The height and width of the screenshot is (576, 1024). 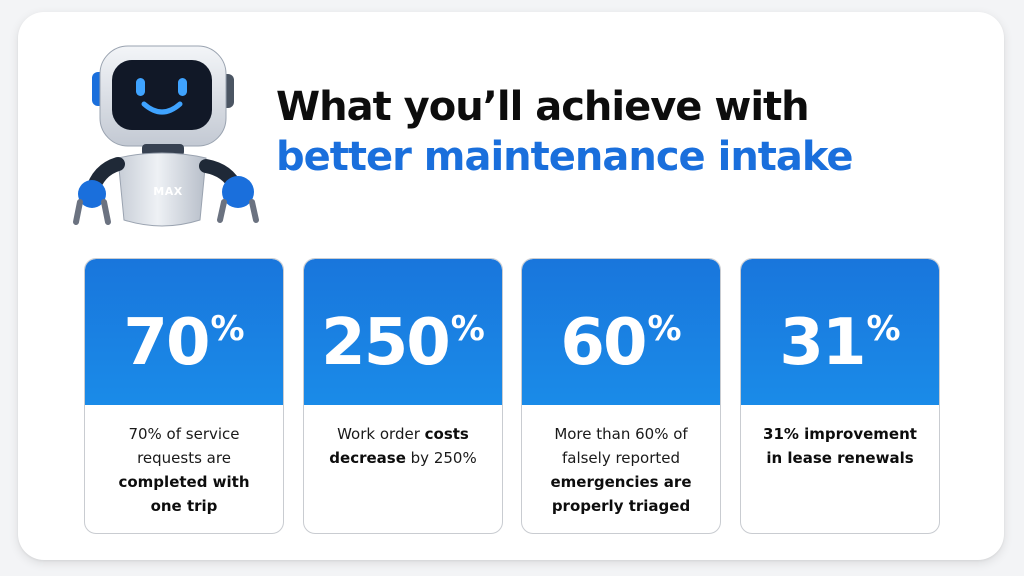 What do you see at coordinates (840, 446) in the screenshot?
I see `stat-description: 31% improvement in lease renewals` at bounding box center [840, 446].